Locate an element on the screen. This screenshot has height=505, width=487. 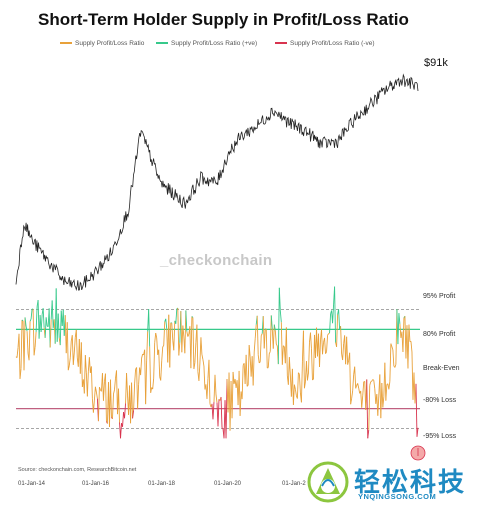
legend-label-negative: Supply Profit/Loss Ratio (-ve) is located at coordinates (332, 43).